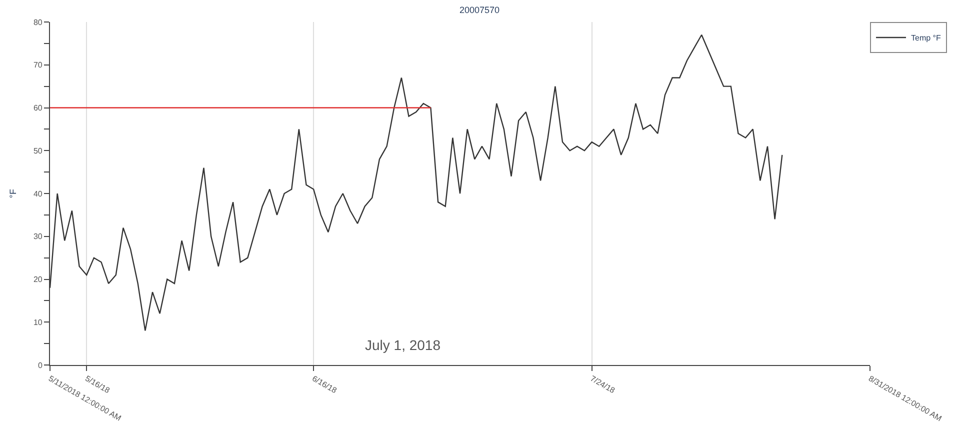 Image resolution: width=959 pixels, height=435 pixels. I want to click on y-tick-label: 40, so click(38, 193).